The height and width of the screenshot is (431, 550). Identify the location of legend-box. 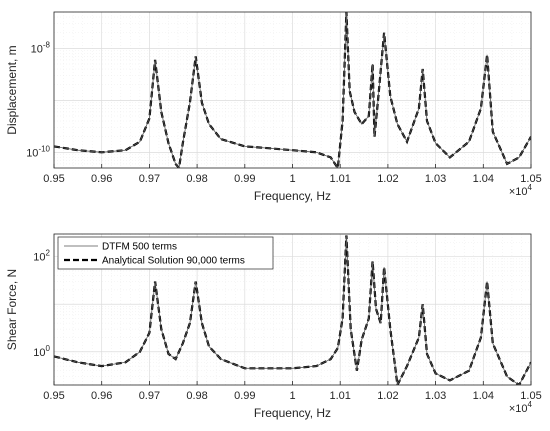
(165, 253).